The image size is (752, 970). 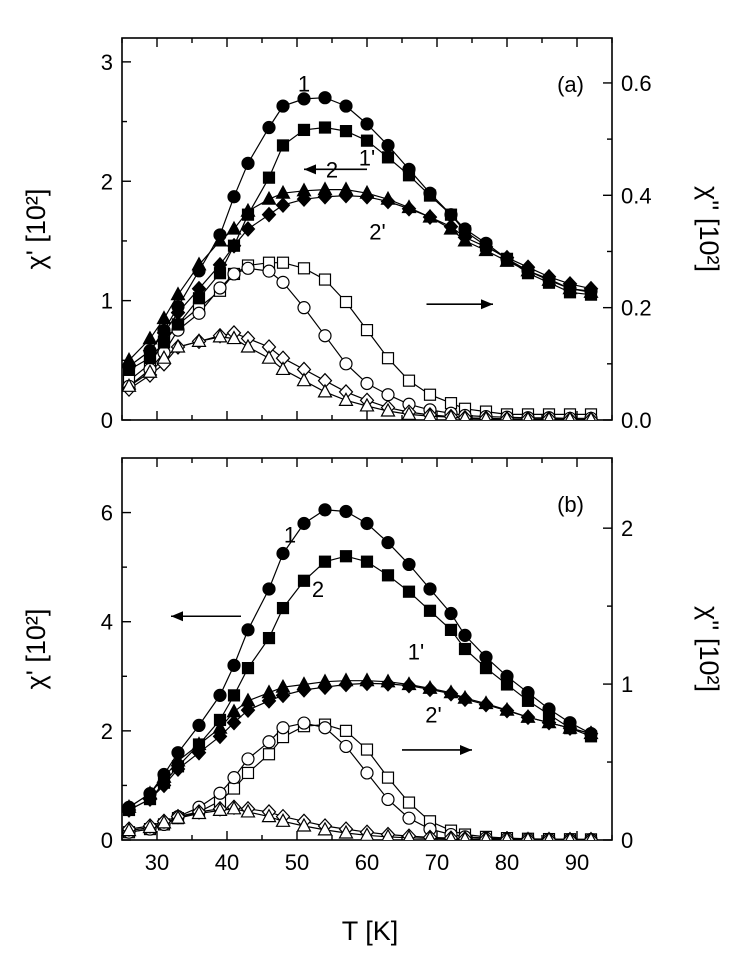 I want to click on y-right-tick-label: 1, so click(x=627, y=684).